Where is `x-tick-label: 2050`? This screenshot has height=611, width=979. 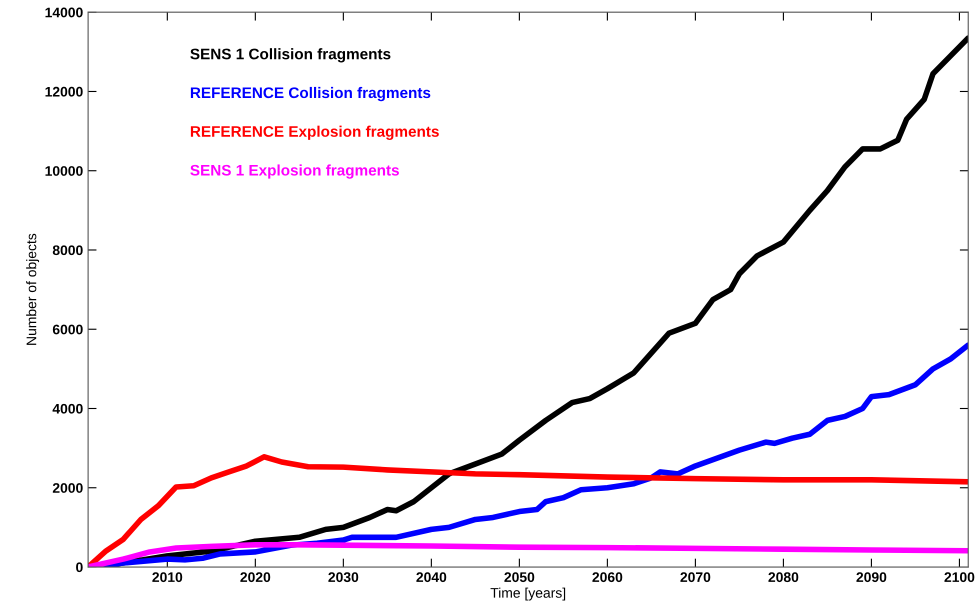 x-tick-label: 2050 is located at coordinates (519, 577).